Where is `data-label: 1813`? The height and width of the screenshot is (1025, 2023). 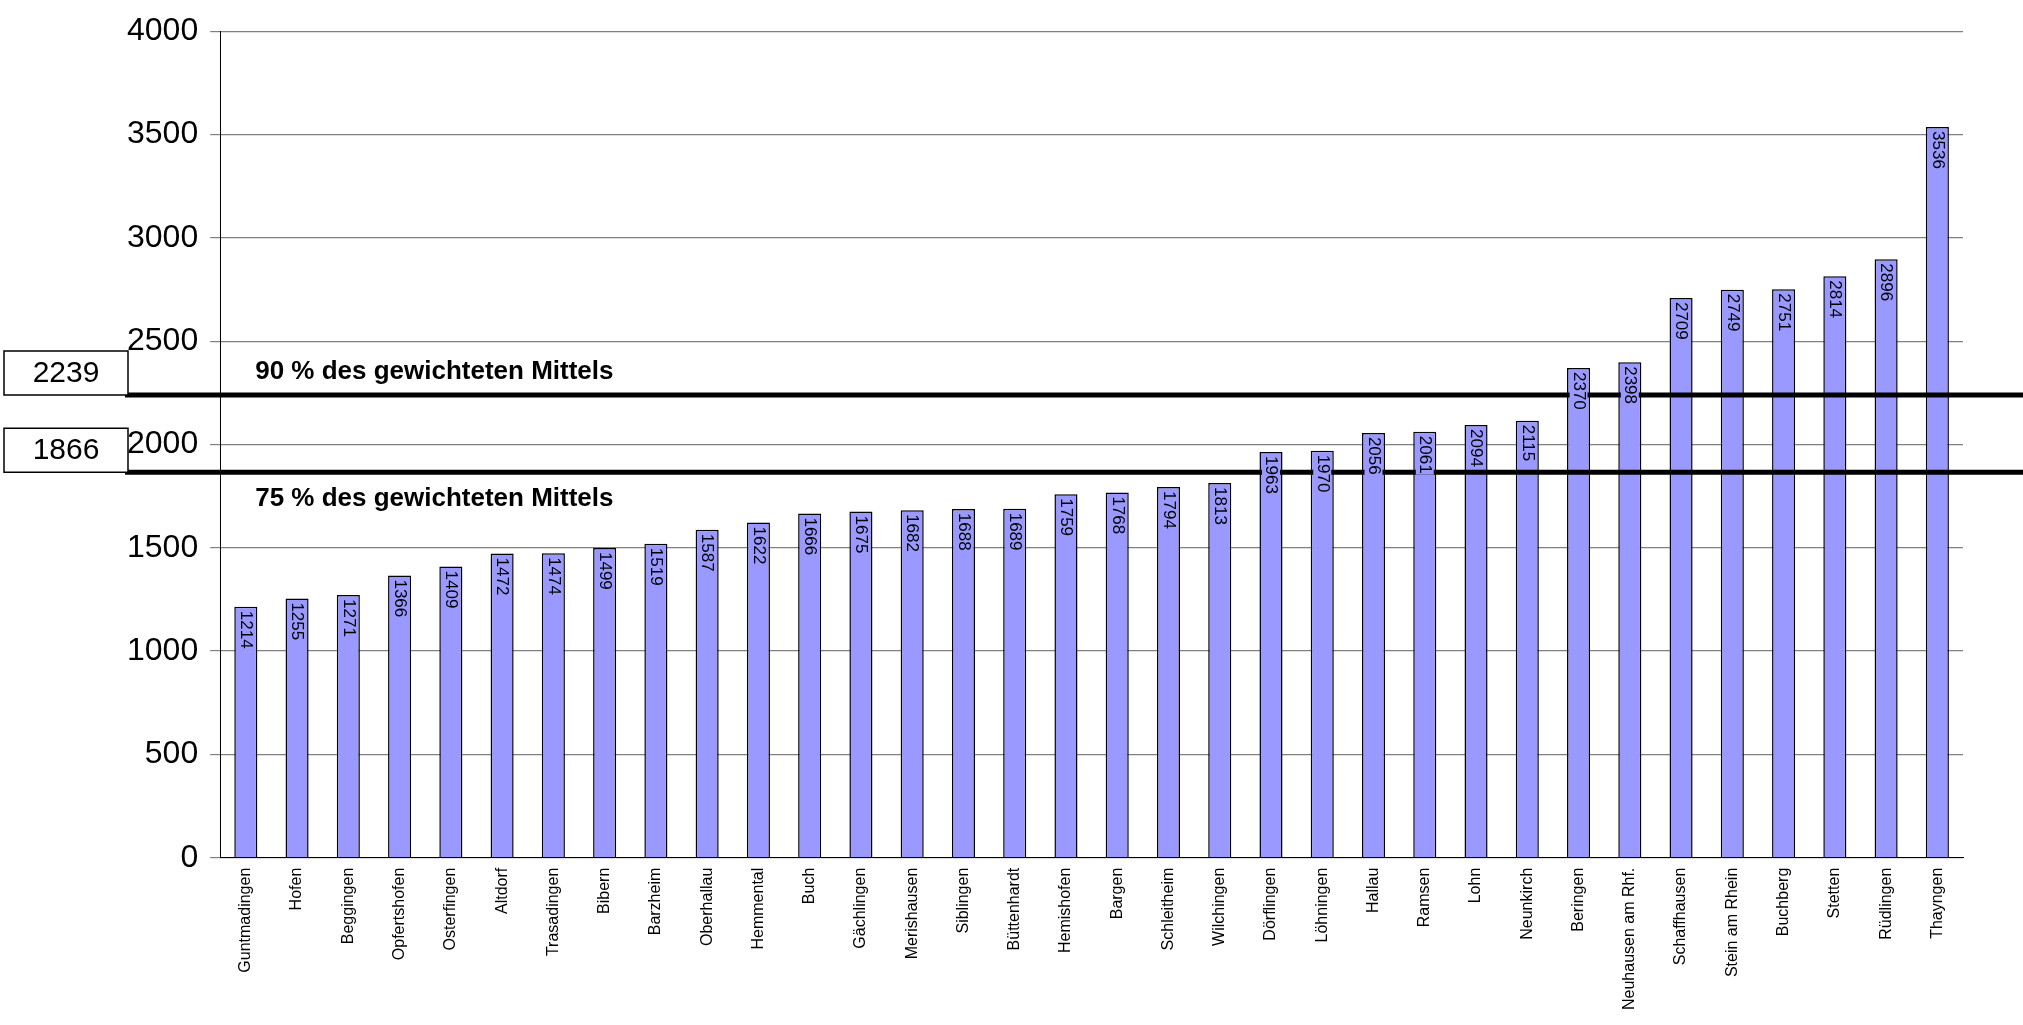 data-label: 1813 is located at coordinates (1221, 506).